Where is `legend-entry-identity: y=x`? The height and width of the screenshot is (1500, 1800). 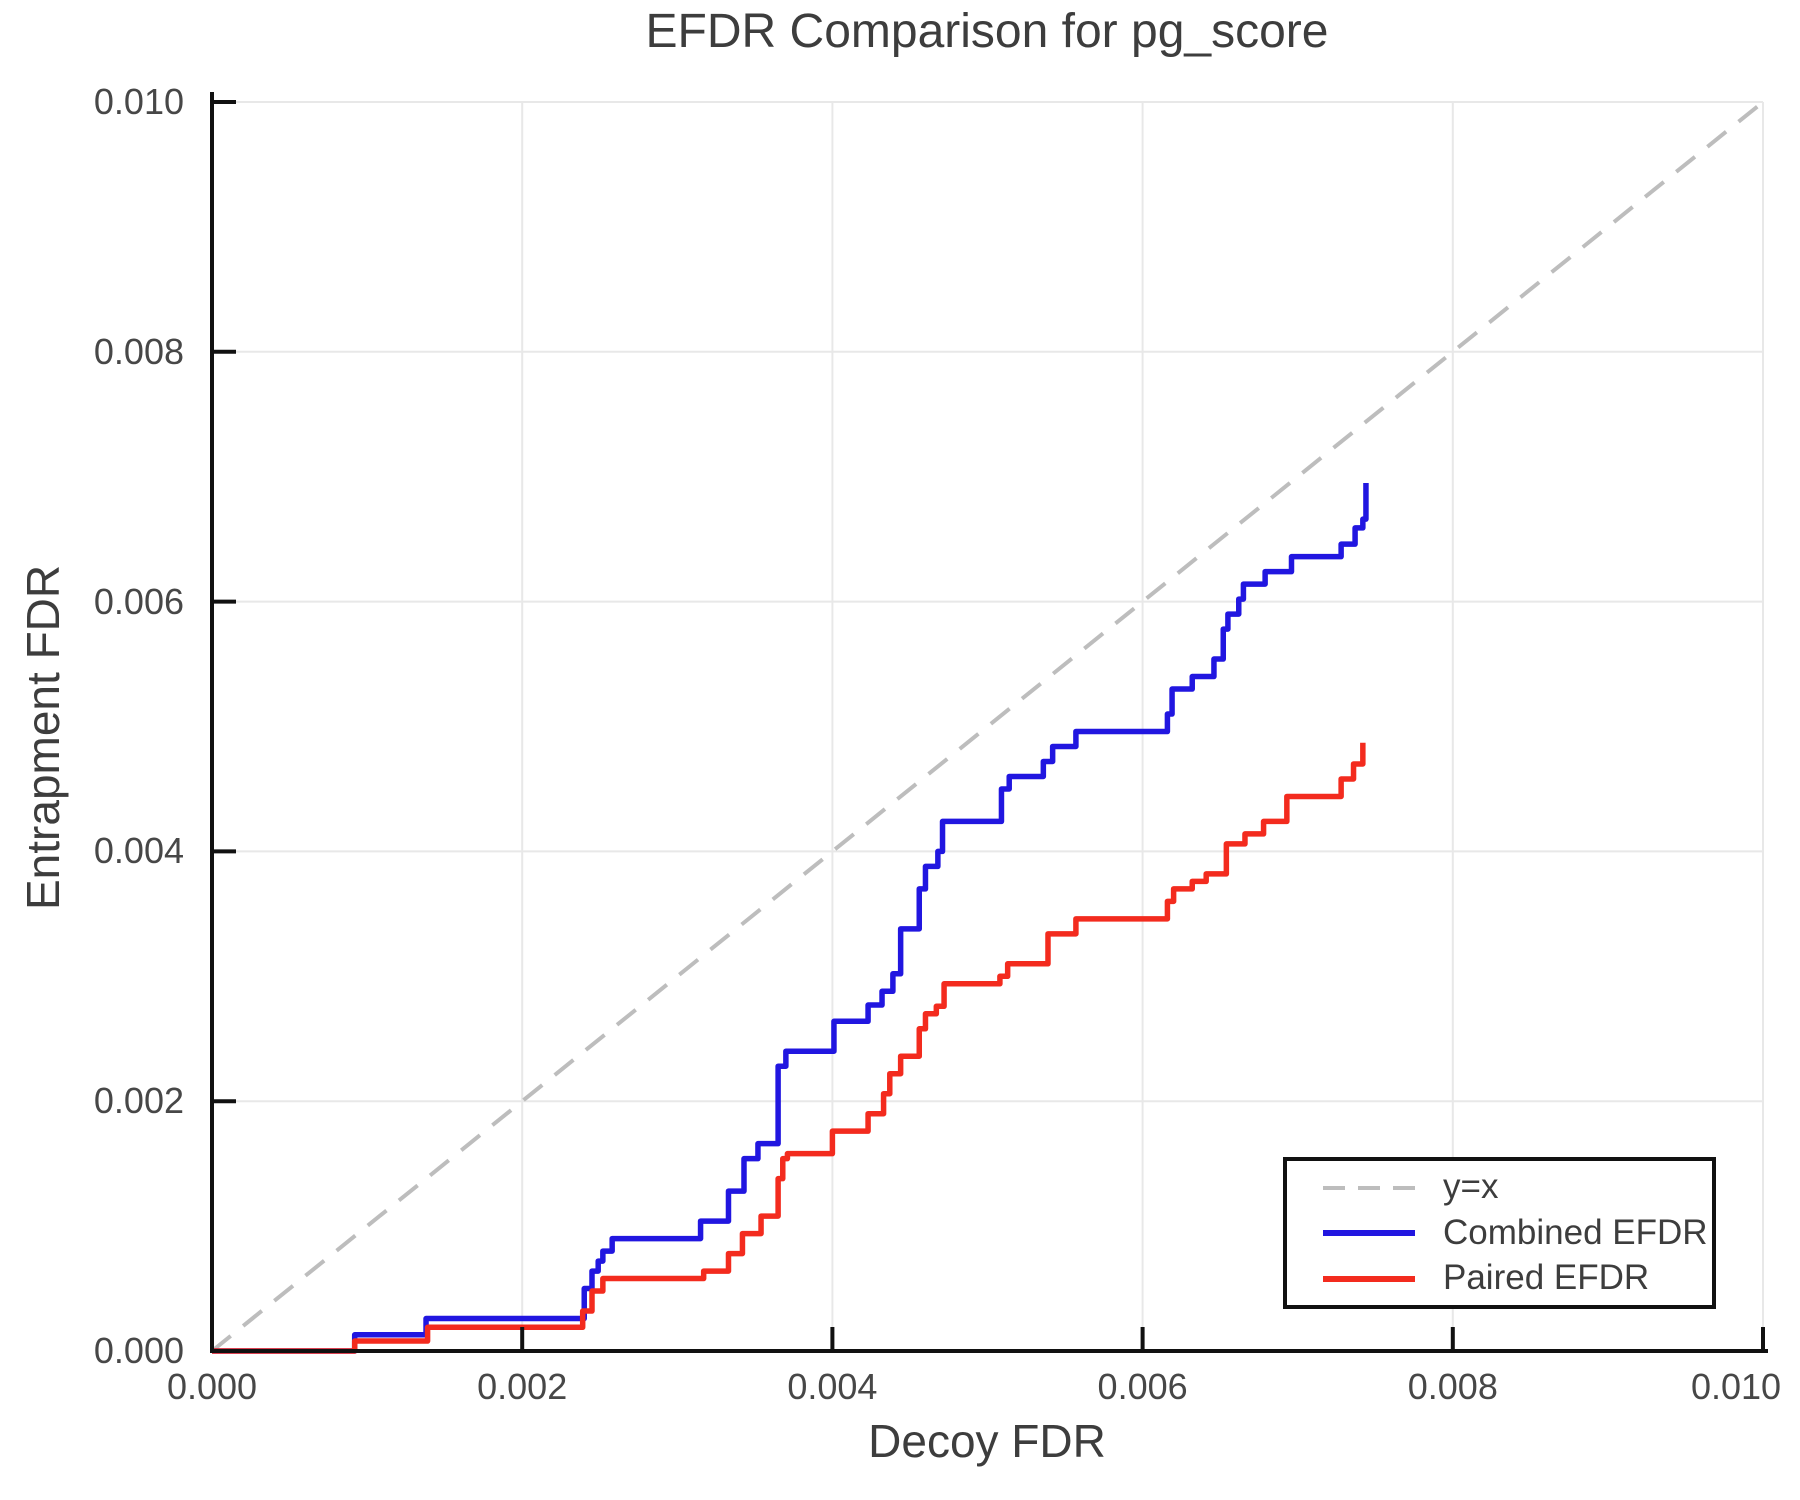
legend-entry-identity: y=x is located at coordinates (1516, 1187).